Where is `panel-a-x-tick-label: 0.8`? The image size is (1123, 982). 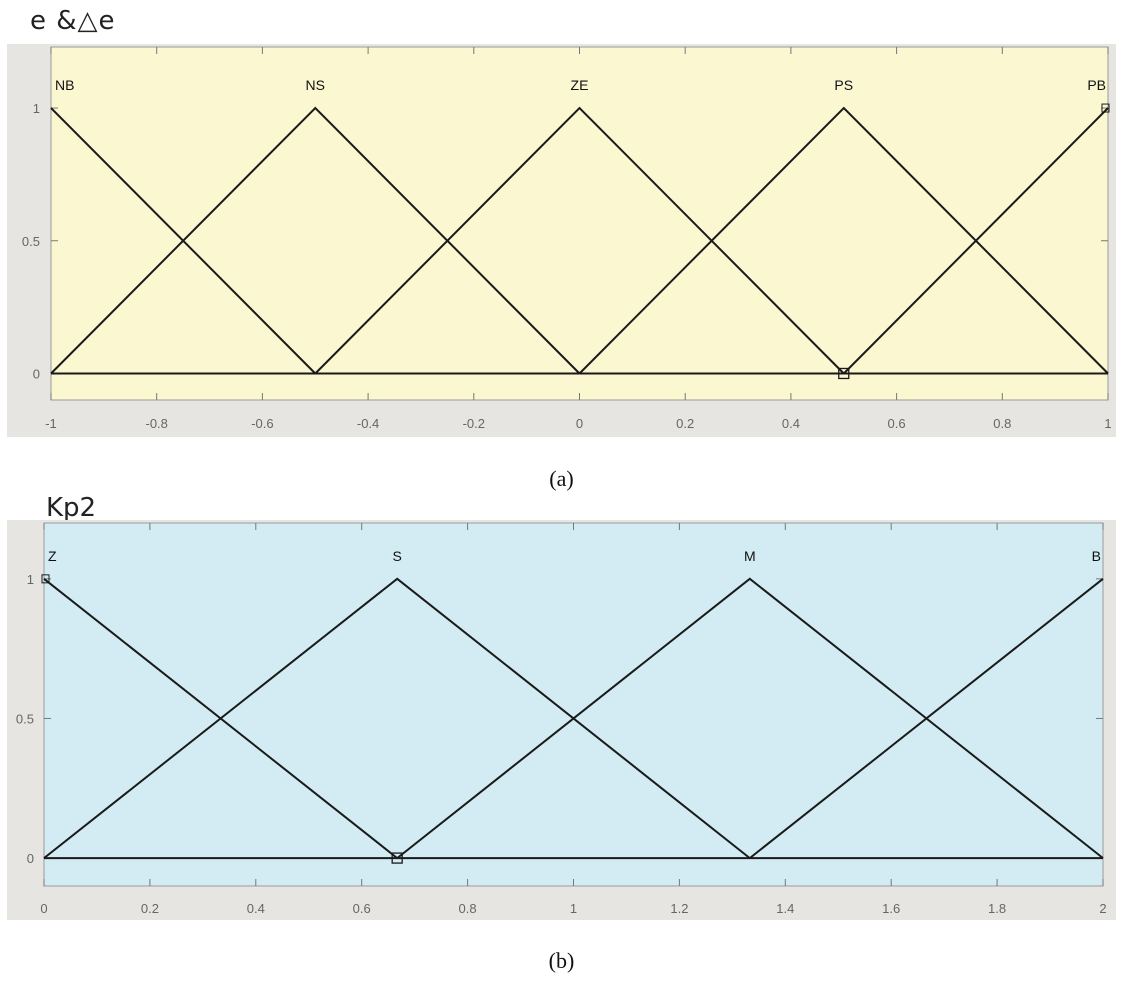 panel-a-x-tick-label: 0.8 is located at coordinates (1002, 423).